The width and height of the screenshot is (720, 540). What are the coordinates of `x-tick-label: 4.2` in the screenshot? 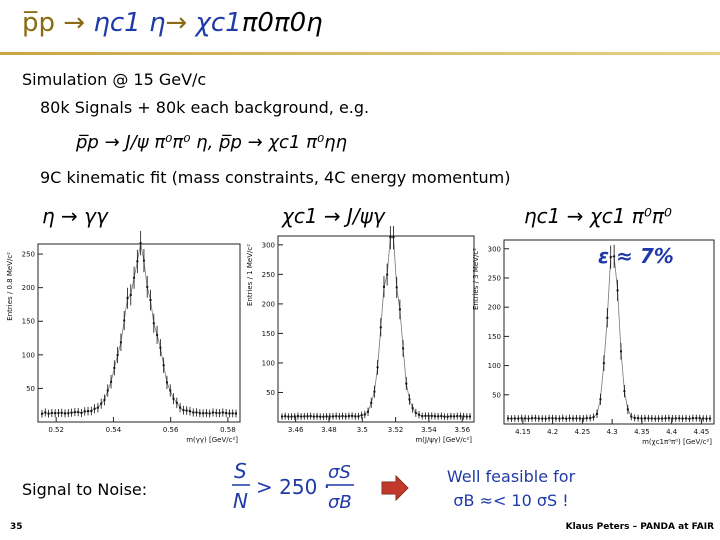 It's located at (552, 432).